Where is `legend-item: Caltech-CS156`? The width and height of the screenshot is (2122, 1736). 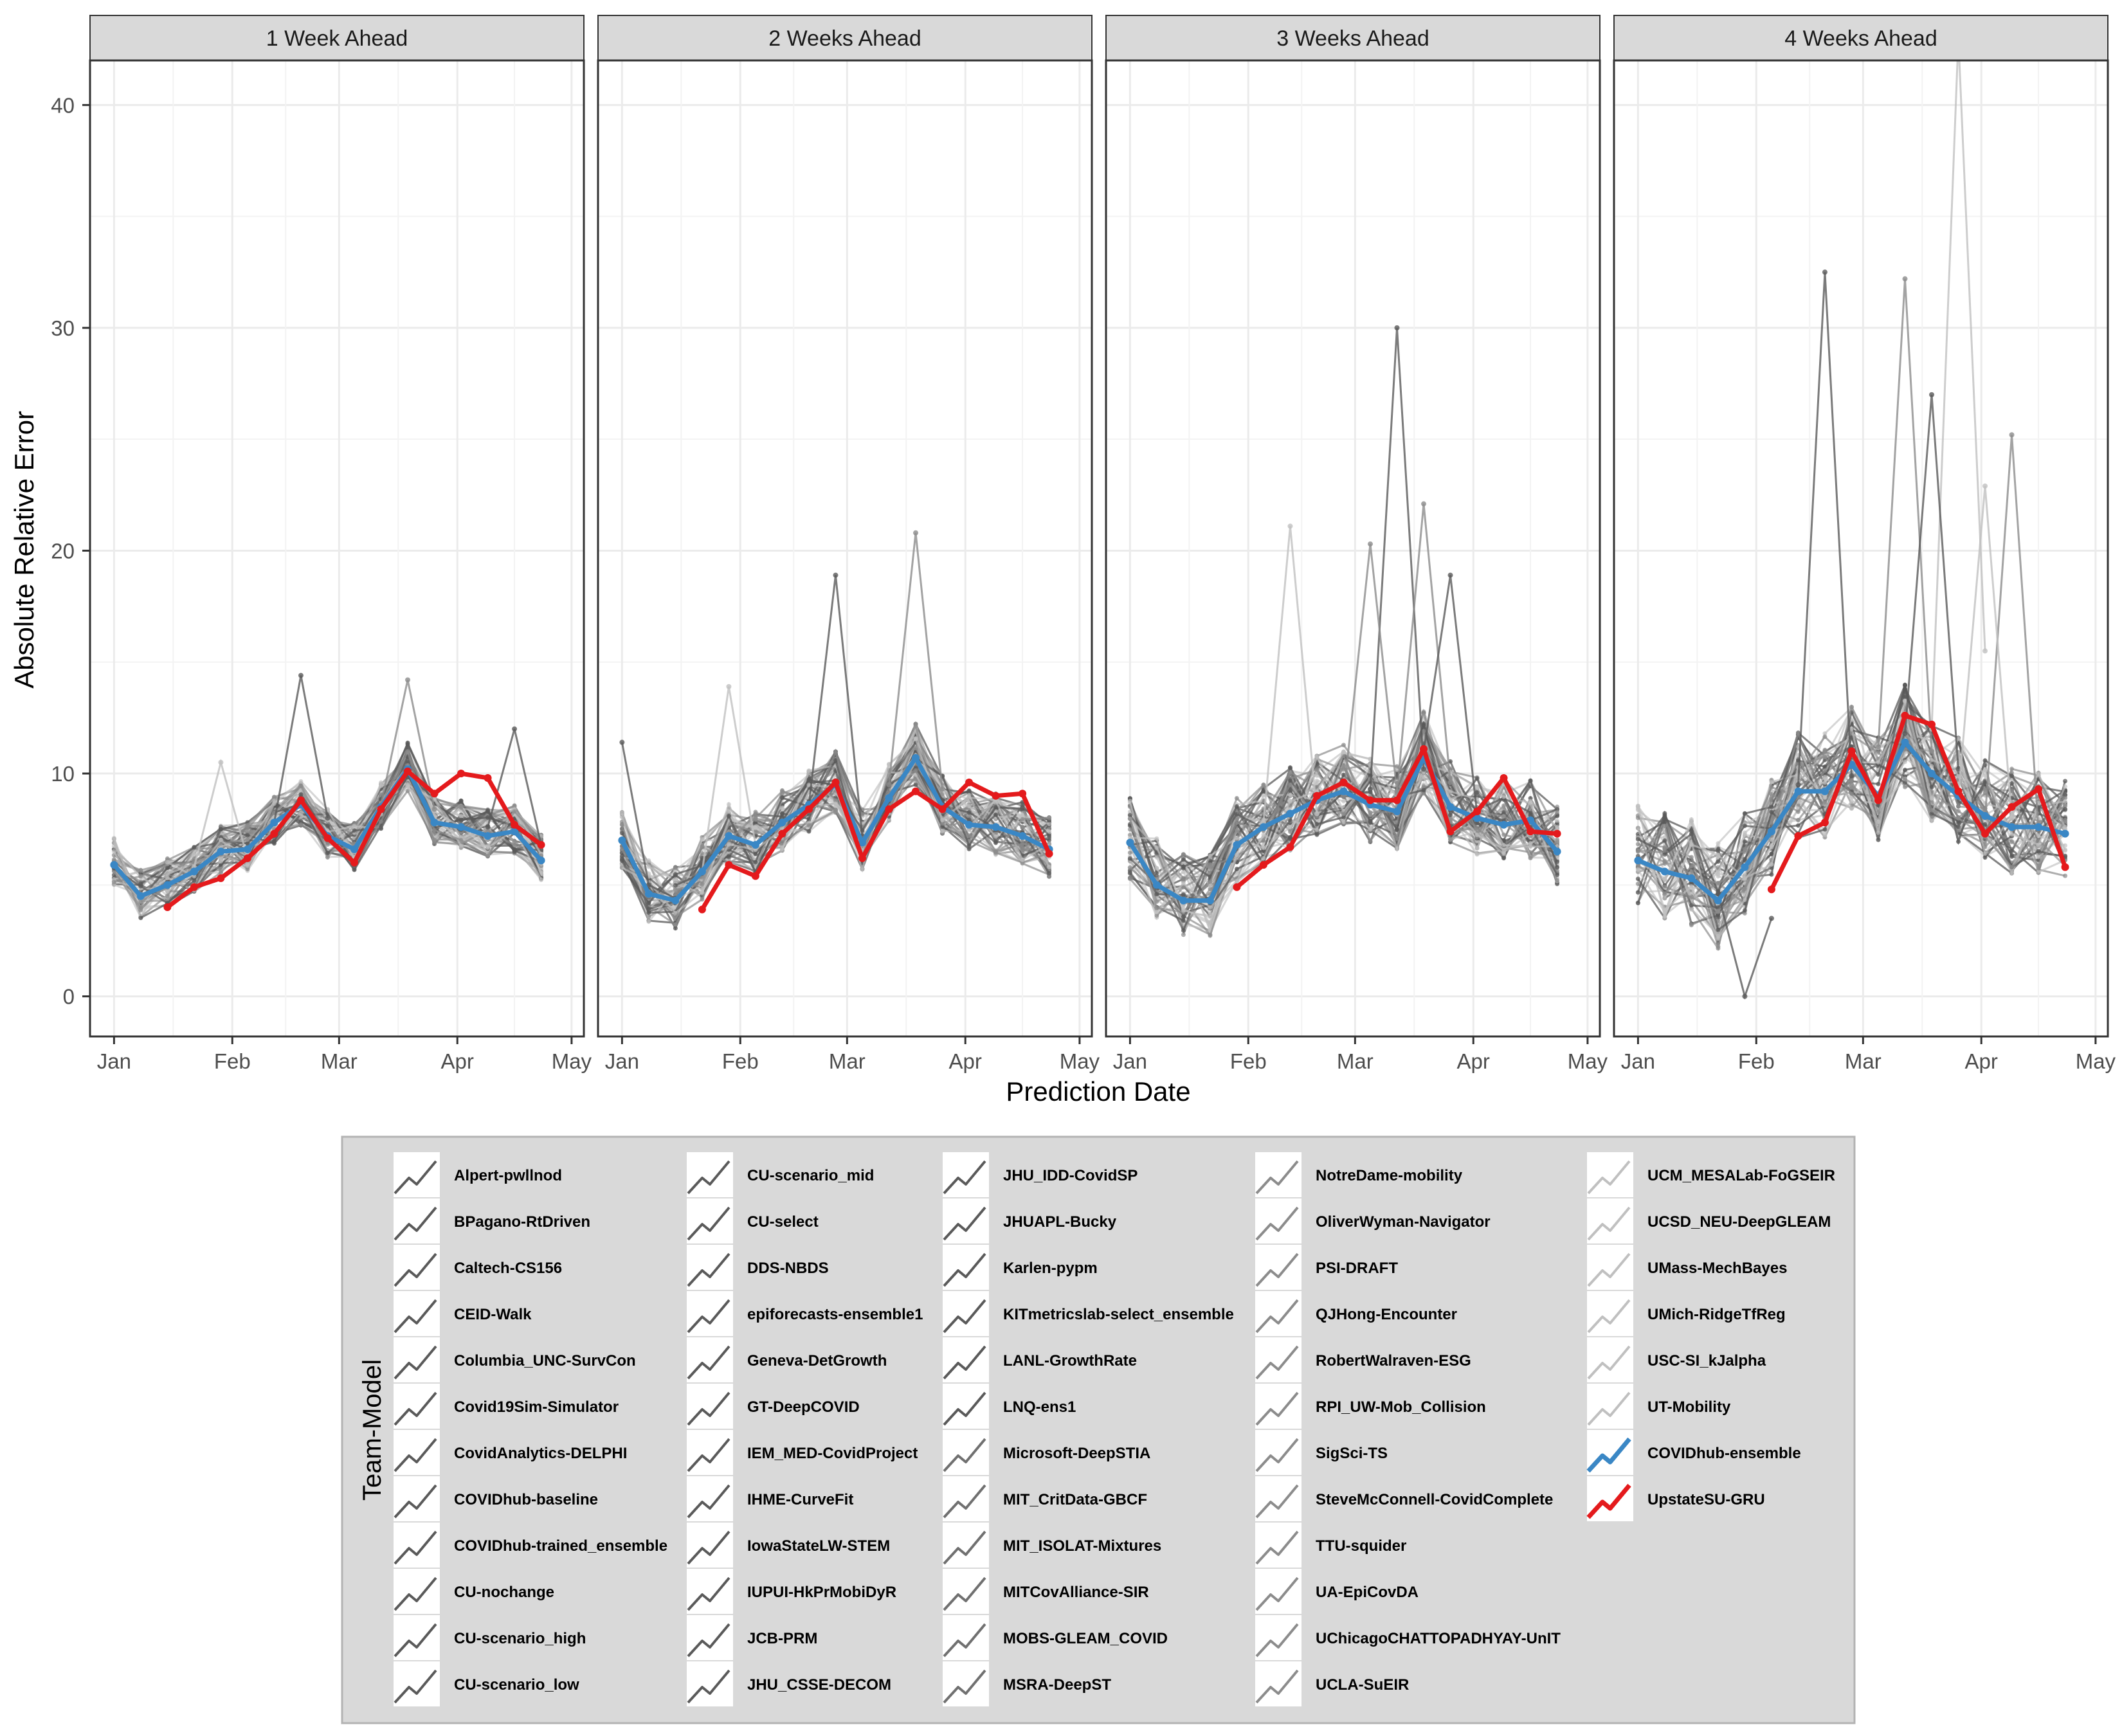 legend-item: Caltech-CS156 is located at coordinates (478, 1267).